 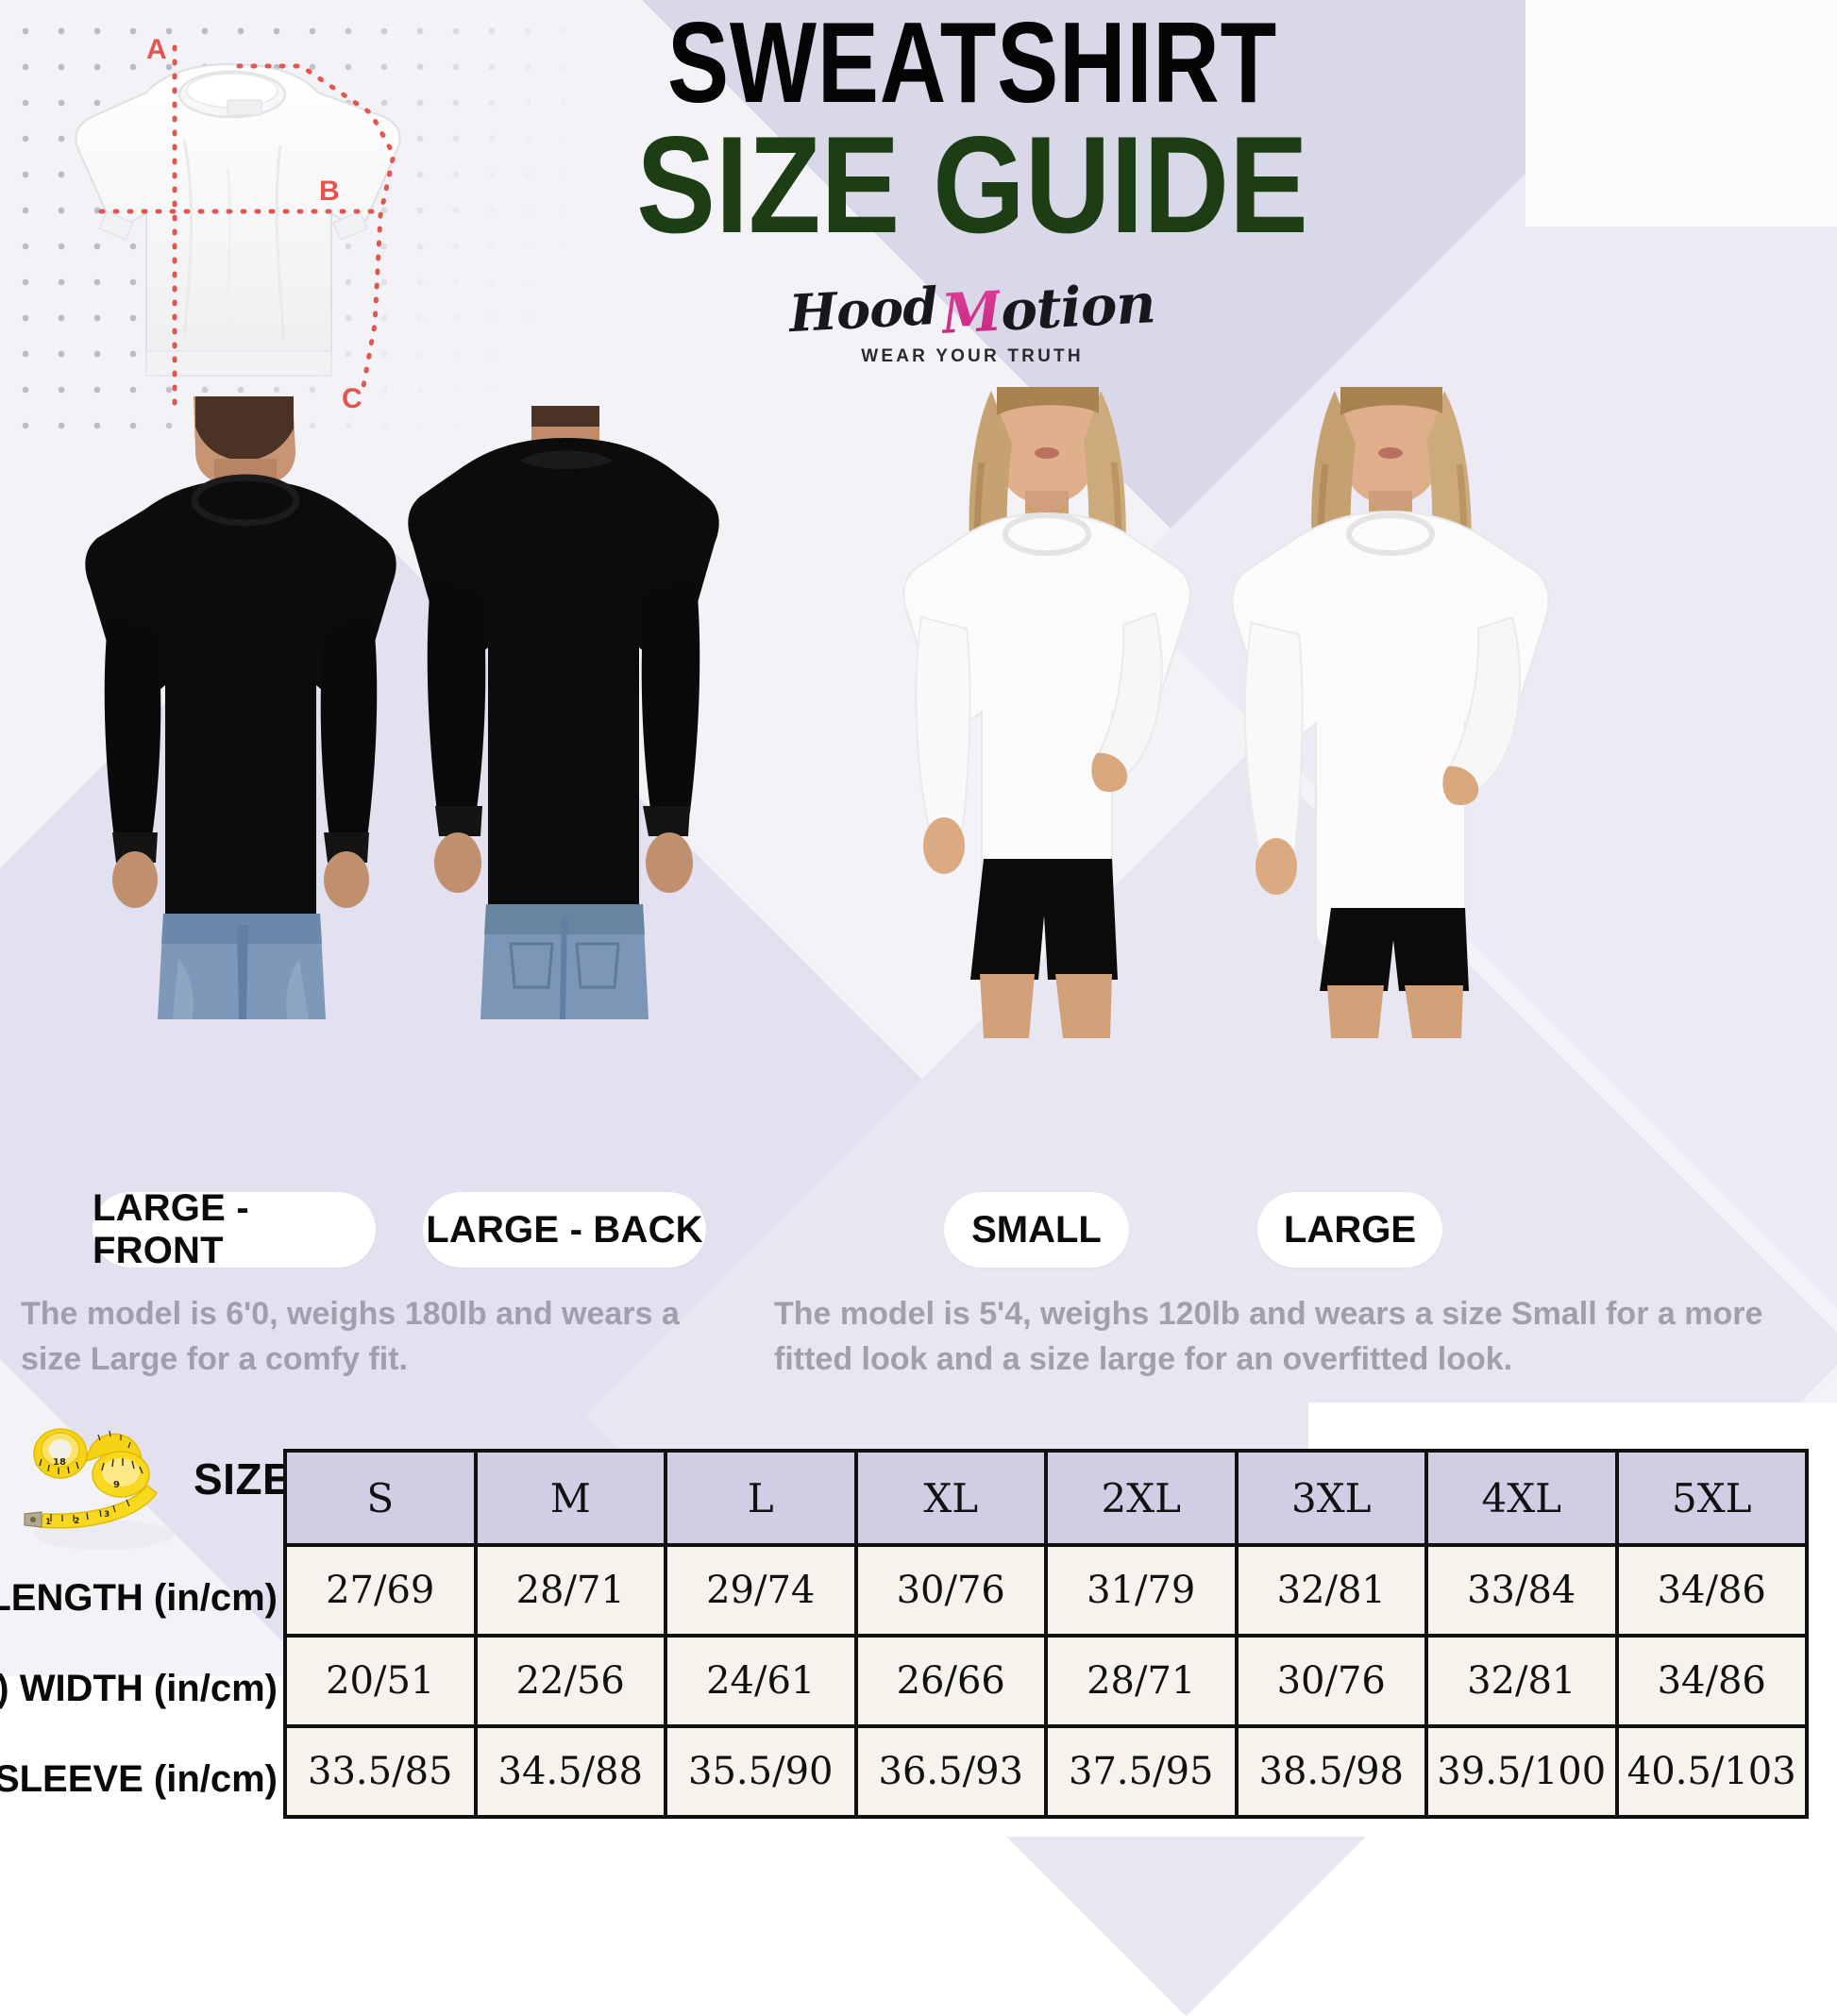 I want to click on svg-text: 2, so click(x=76, y=1521).